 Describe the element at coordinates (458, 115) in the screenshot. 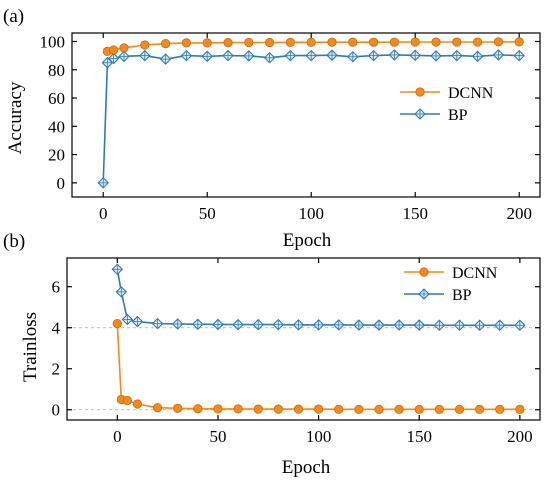

I see `accuracy-legend-bp-label: BP` at that location.